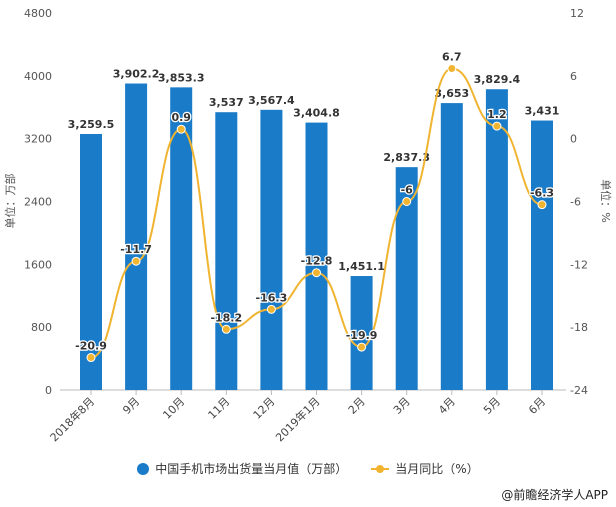 Image resolution: width=616 pixels, height=507 pixels. Describe the element at coordinates (181, 77) in the screenshot. I see `bar-data-label: 3,853.3` at that location.